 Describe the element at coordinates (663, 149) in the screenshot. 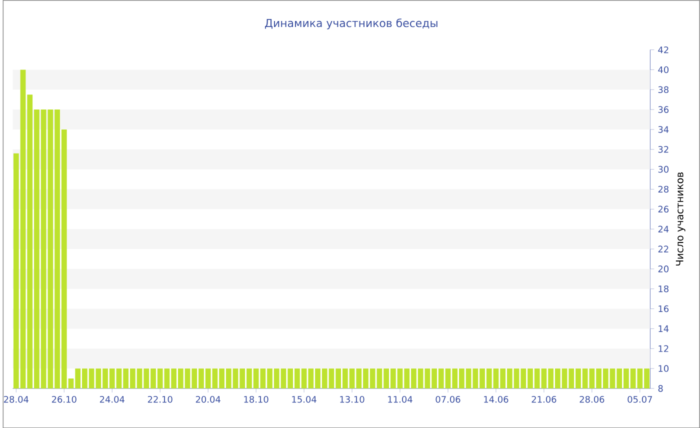

I see `y-tick-label: 32` at that location.